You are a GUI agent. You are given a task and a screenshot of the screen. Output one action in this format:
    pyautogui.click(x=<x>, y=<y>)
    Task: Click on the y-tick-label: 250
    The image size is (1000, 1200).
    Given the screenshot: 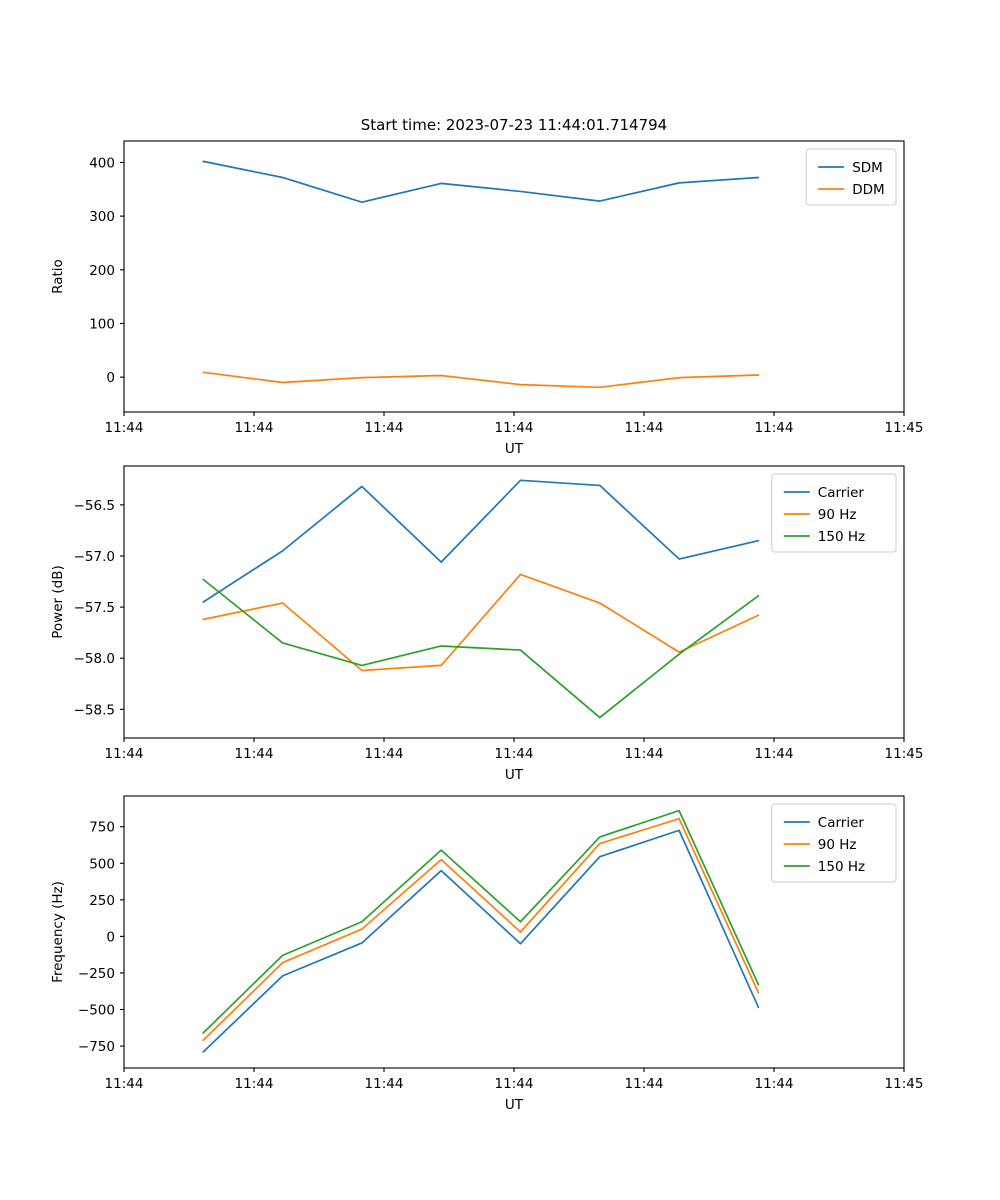 What is the action you would take?
    pyautogui.click(x=102, y=901)
    